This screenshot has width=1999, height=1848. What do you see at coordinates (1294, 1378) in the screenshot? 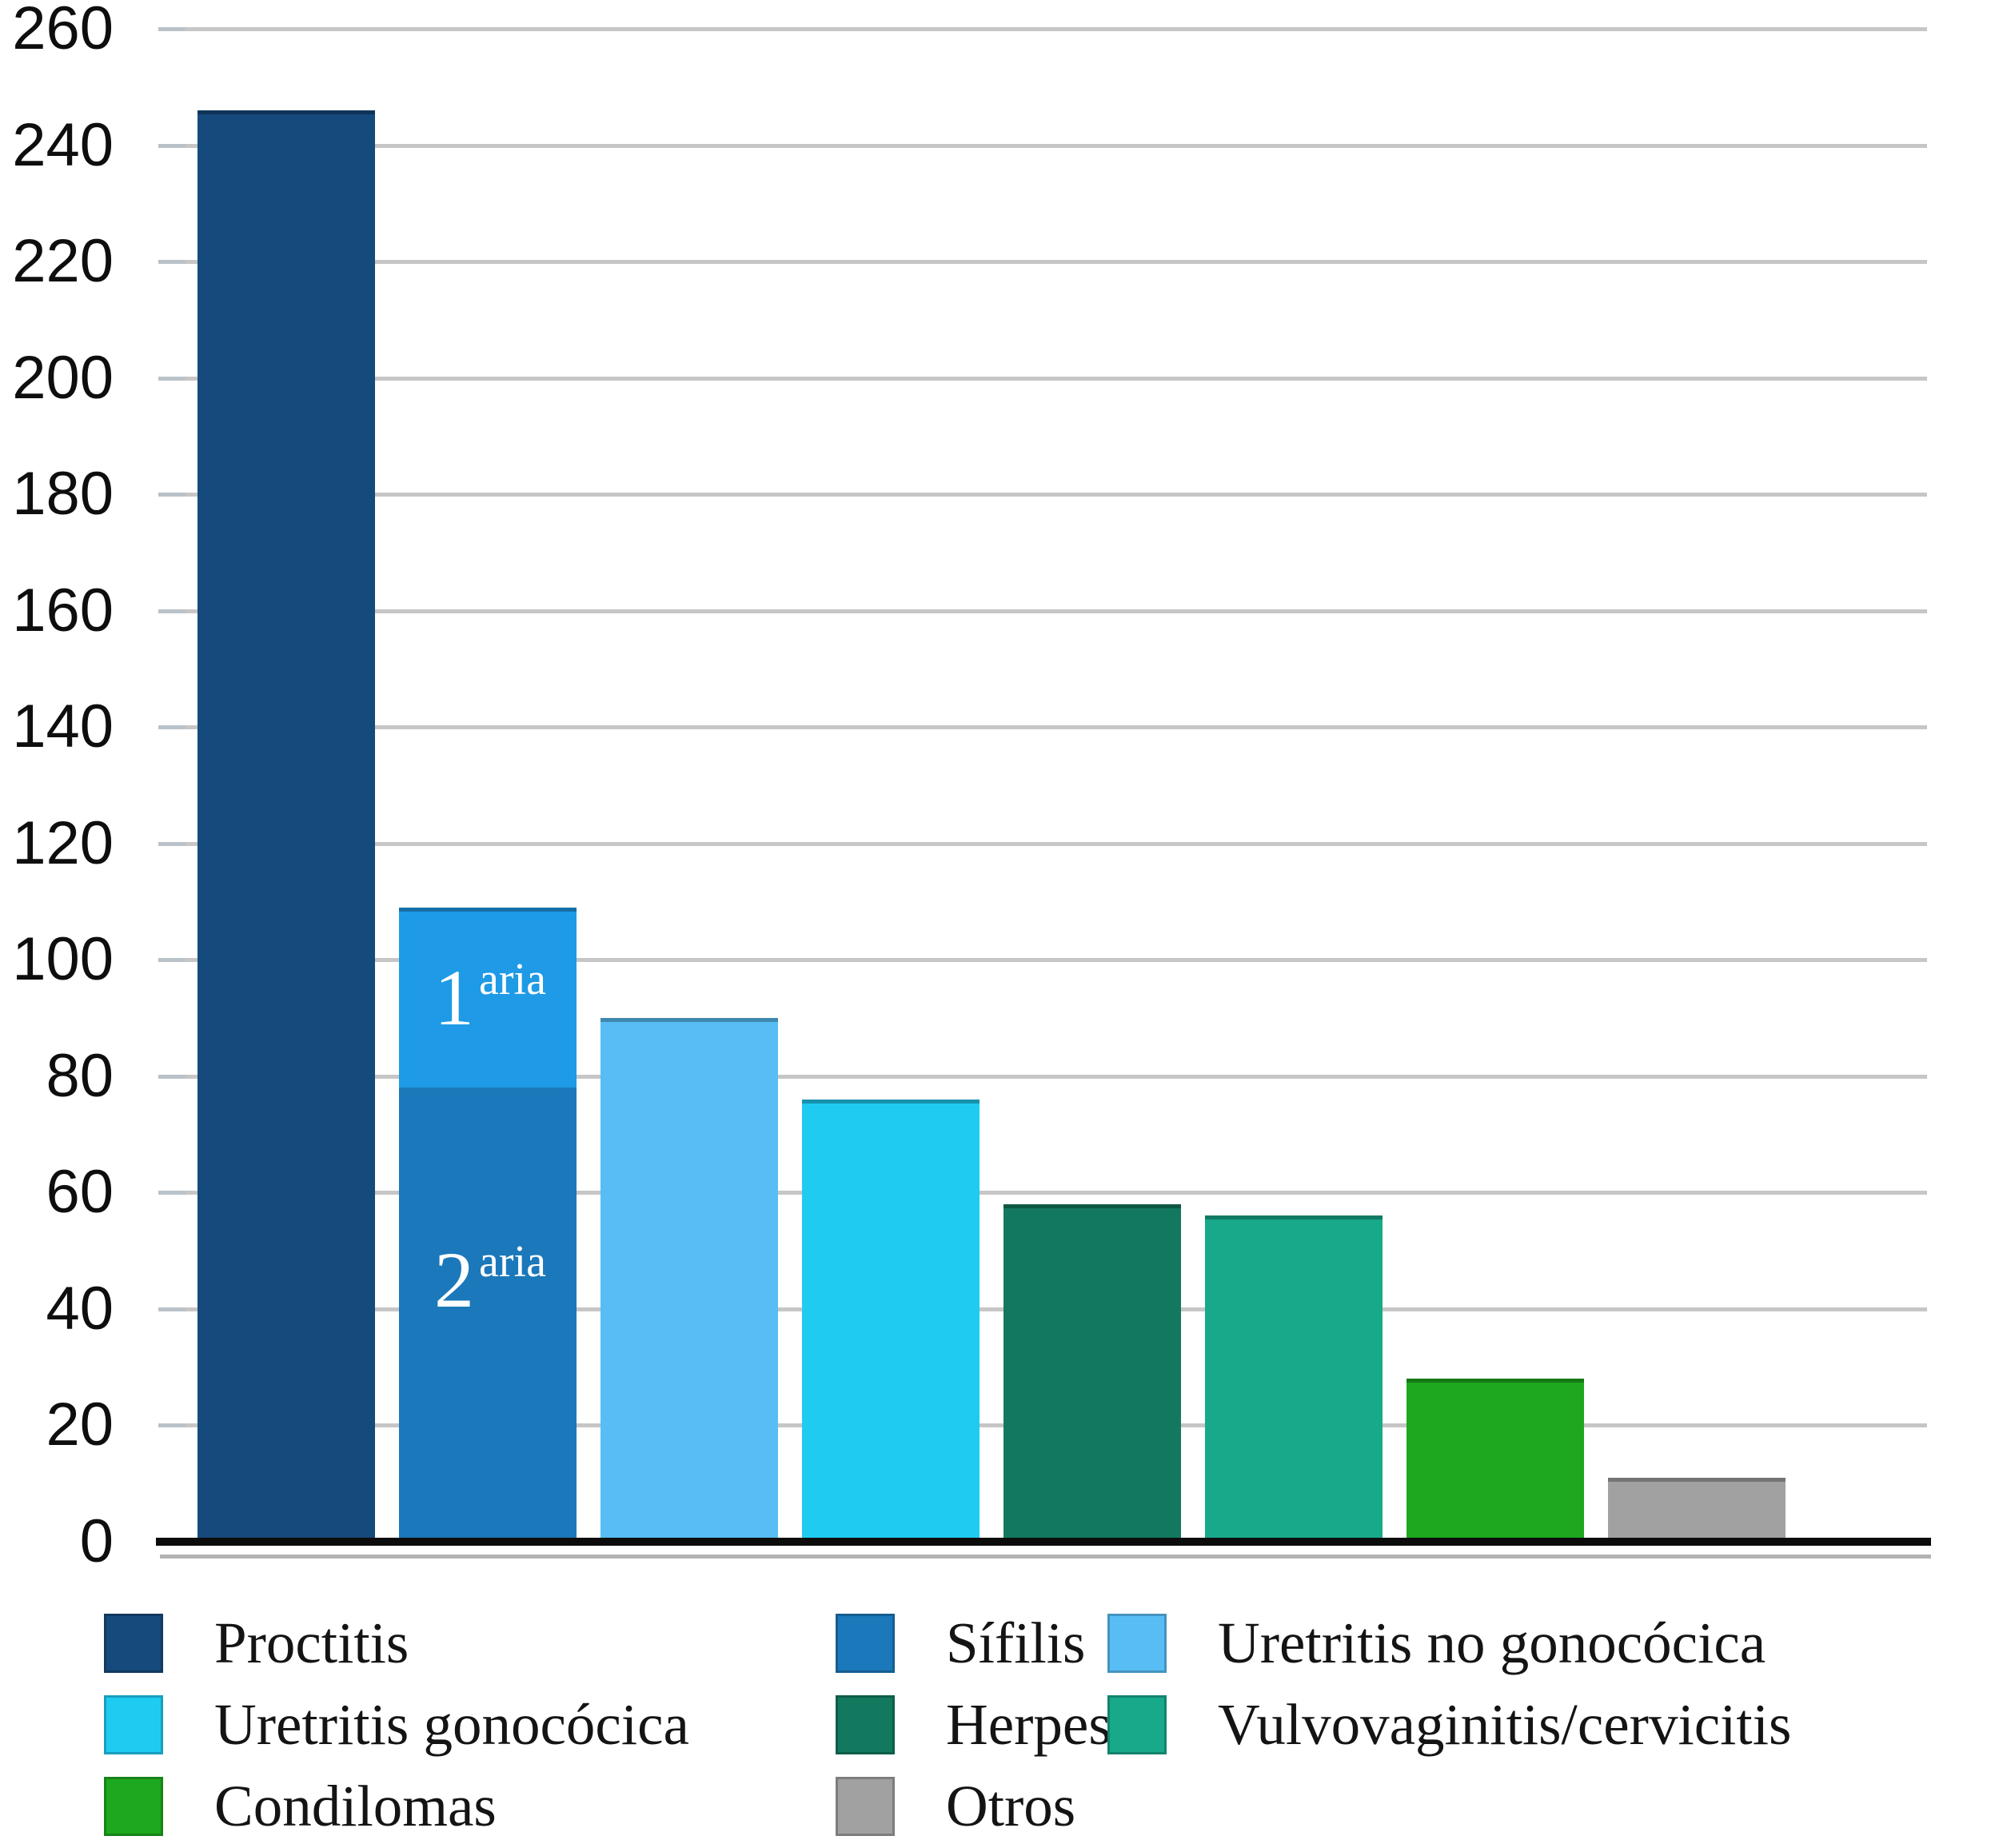
I see `bar-vulvovaginitis-cervicitis` at bounding box center [1294, 1378].